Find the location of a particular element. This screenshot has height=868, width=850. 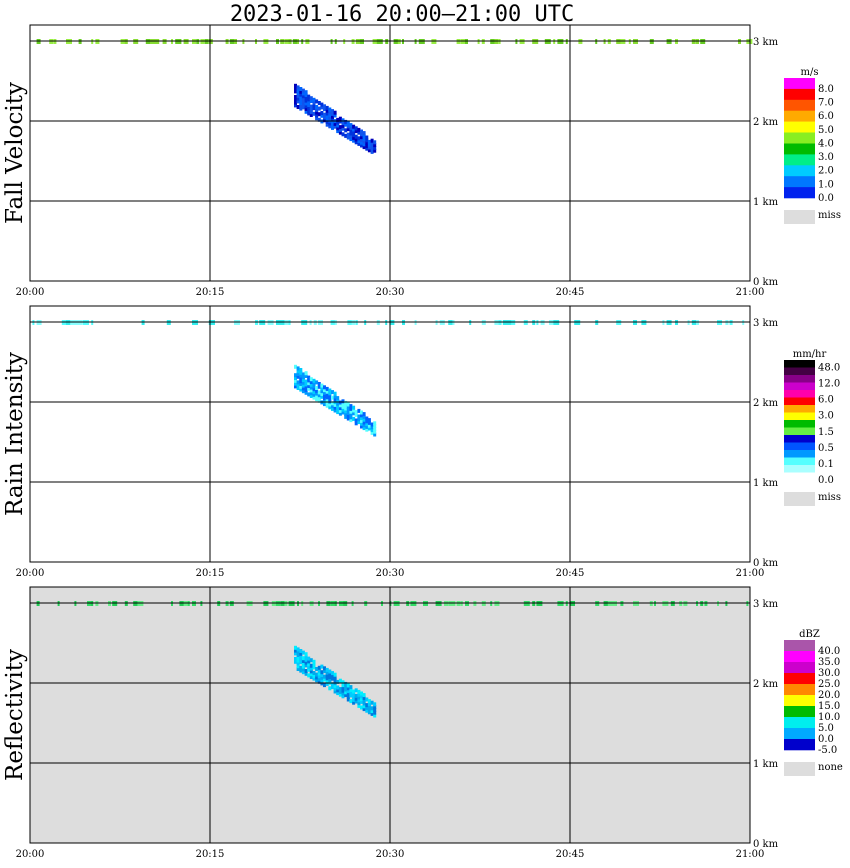

y-tick-label: 0 km is located at coordinates (766, 844).